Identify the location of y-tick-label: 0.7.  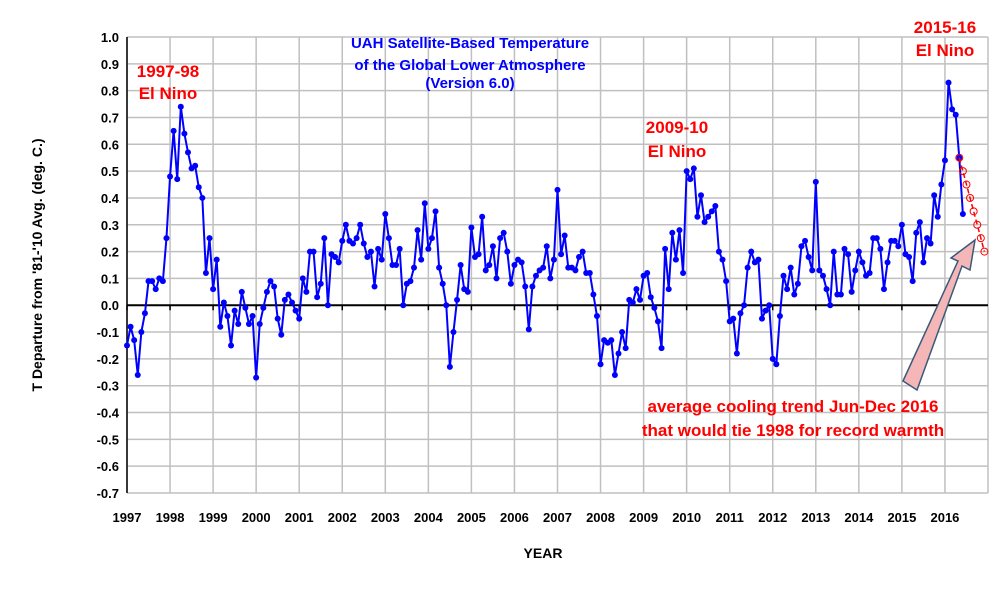
(110, 117).